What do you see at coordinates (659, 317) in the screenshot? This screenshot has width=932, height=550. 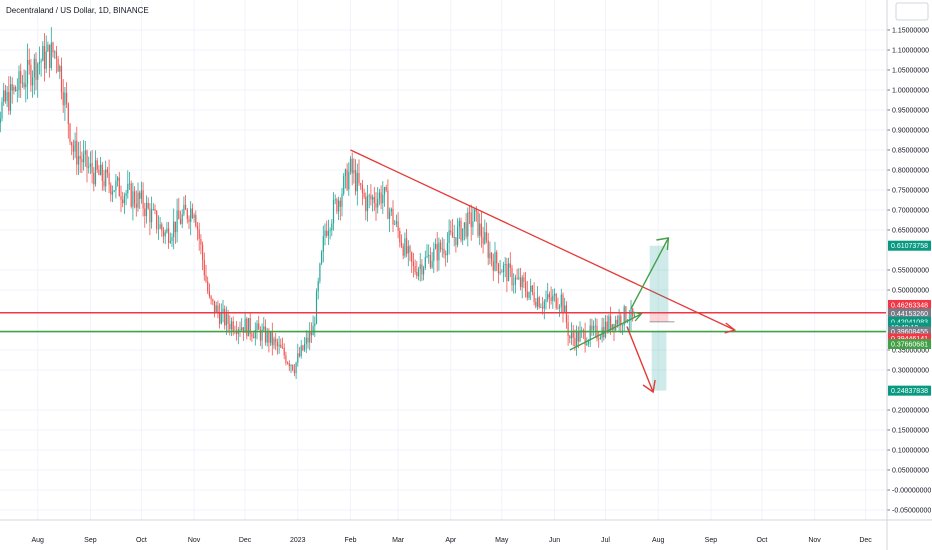 I see `stop-zone` at bounding box center [659, 317].